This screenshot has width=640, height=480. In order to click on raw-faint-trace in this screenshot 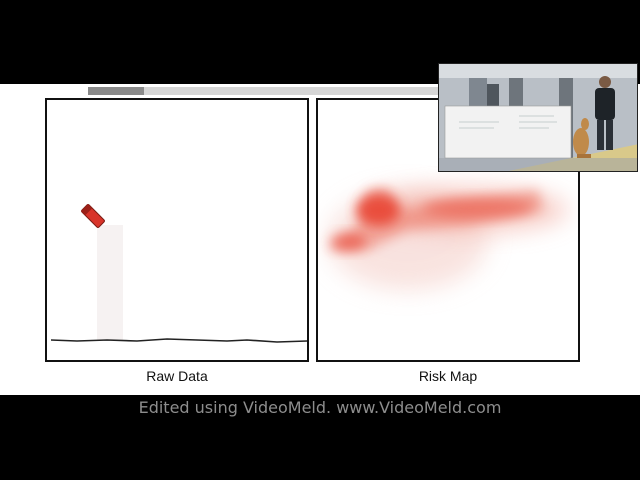, I will do `click(110, 282)`.